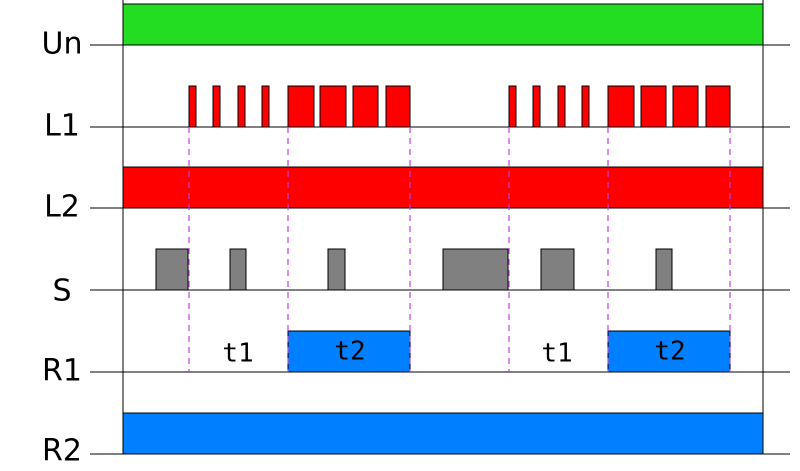 This screenshot has width=800, height=471. I want to click on signal-label: R2, so click(62, 451).